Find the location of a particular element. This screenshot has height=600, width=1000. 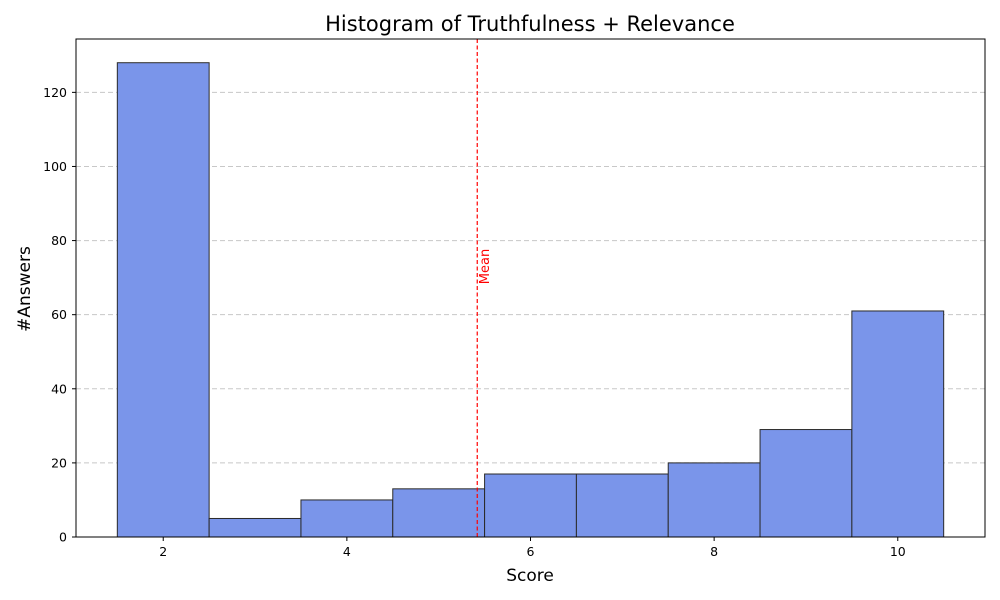

mean-marker: Mean is located at coordinates (484, 288).